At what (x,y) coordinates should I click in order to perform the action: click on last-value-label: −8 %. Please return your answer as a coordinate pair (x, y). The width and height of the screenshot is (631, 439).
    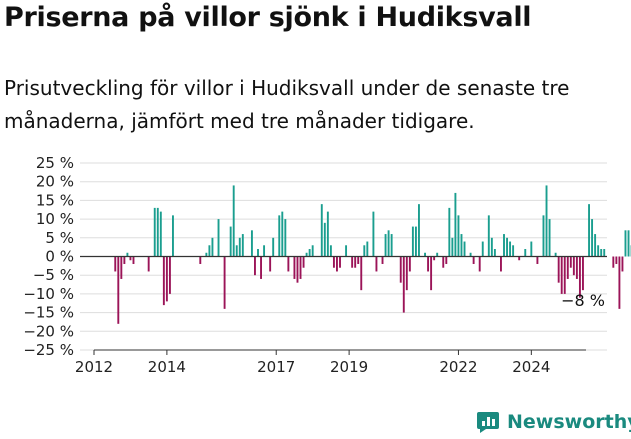
    Looking at the image, I should click on (583, 300).